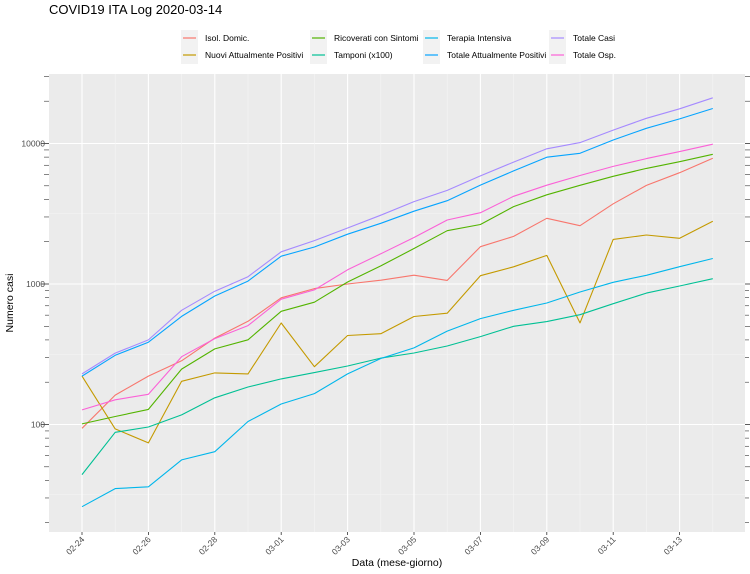  Describe the element at coordinates (35, 284) in the screenshot. I see `y-tick-label: 1000` at that location.